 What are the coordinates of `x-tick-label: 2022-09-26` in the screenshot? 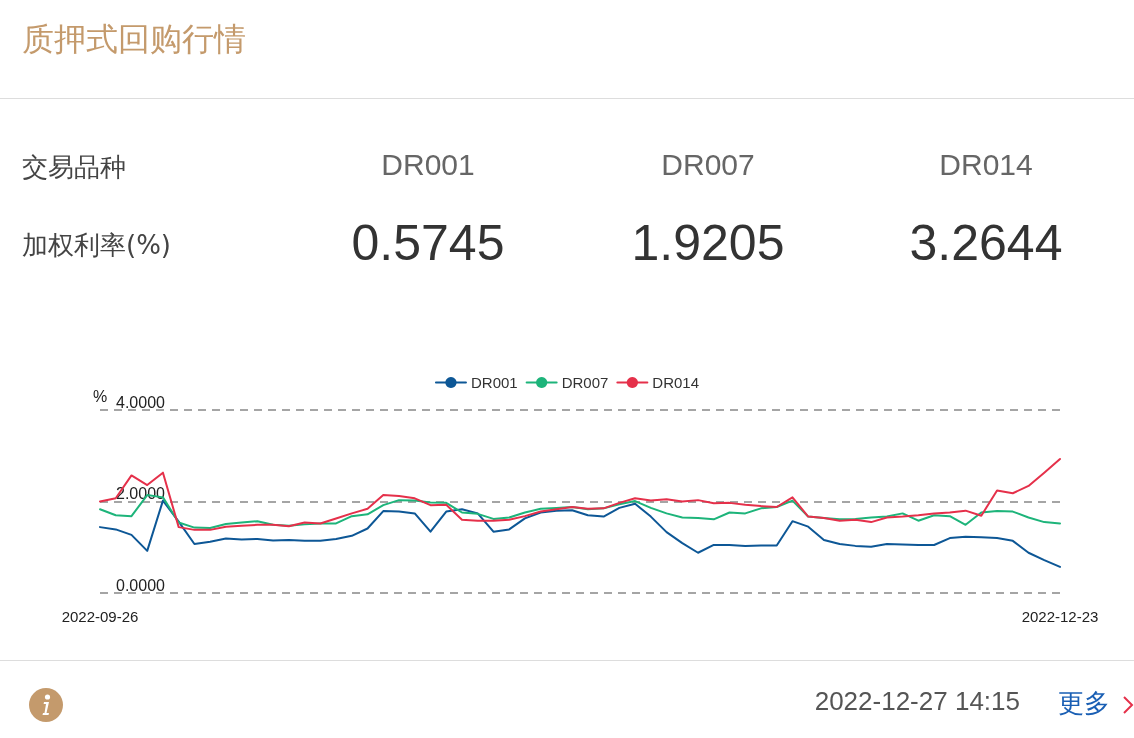 It's located at (100, 616).